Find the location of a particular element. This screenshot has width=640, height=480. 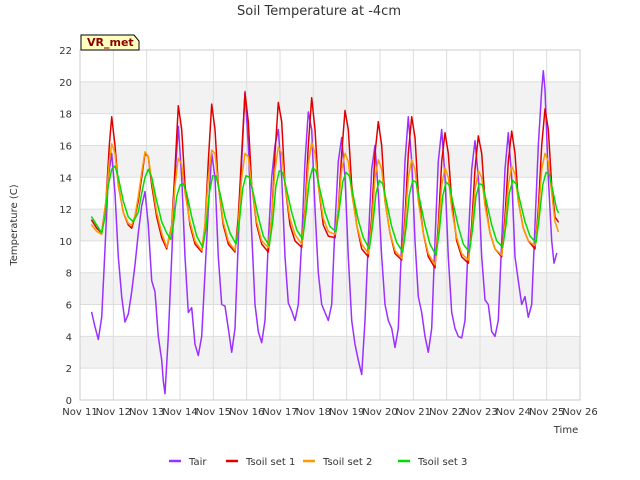

y-tick-label: 12 is located at coordinates (65, 210).